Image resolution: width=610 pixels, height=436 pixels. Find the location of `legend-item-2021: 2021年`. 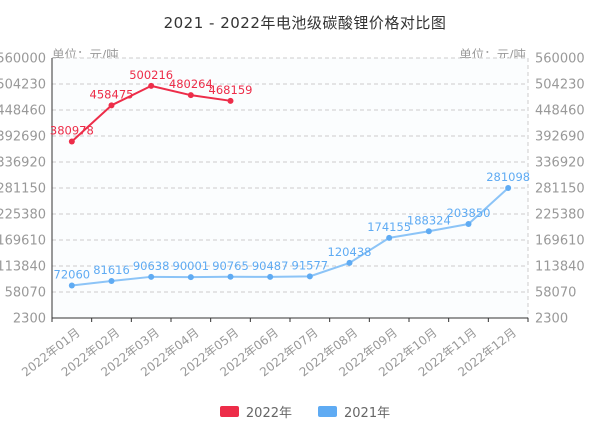

legend-item-2021: 2021年 is located at coordinates (354, 411).